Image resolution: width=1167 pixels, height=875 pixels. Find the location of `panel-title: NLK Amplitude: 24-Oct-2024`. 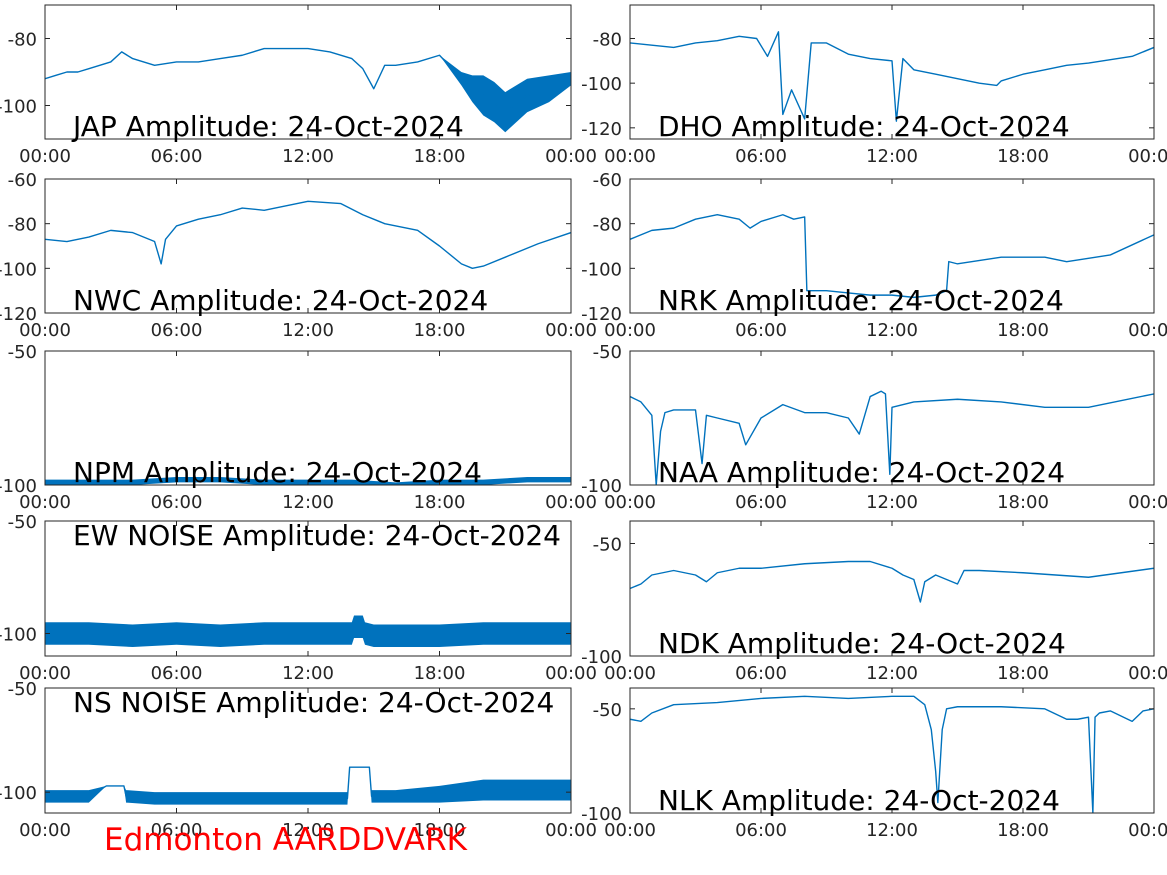

panel-title: NLK Amplitude: 24-Oct-2024 is located at coordinates (859, 800).